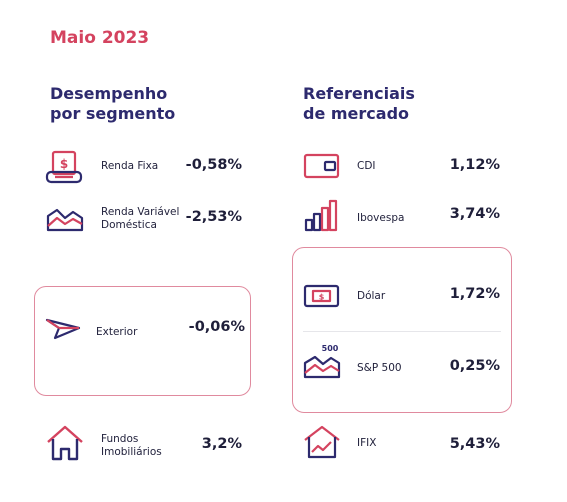 The height and width of the screenshot is (502, 567). Describe the element at coordinates (371, 296) in the screenshot. I see `benchmark-label-dolar: Dólar` at that location.